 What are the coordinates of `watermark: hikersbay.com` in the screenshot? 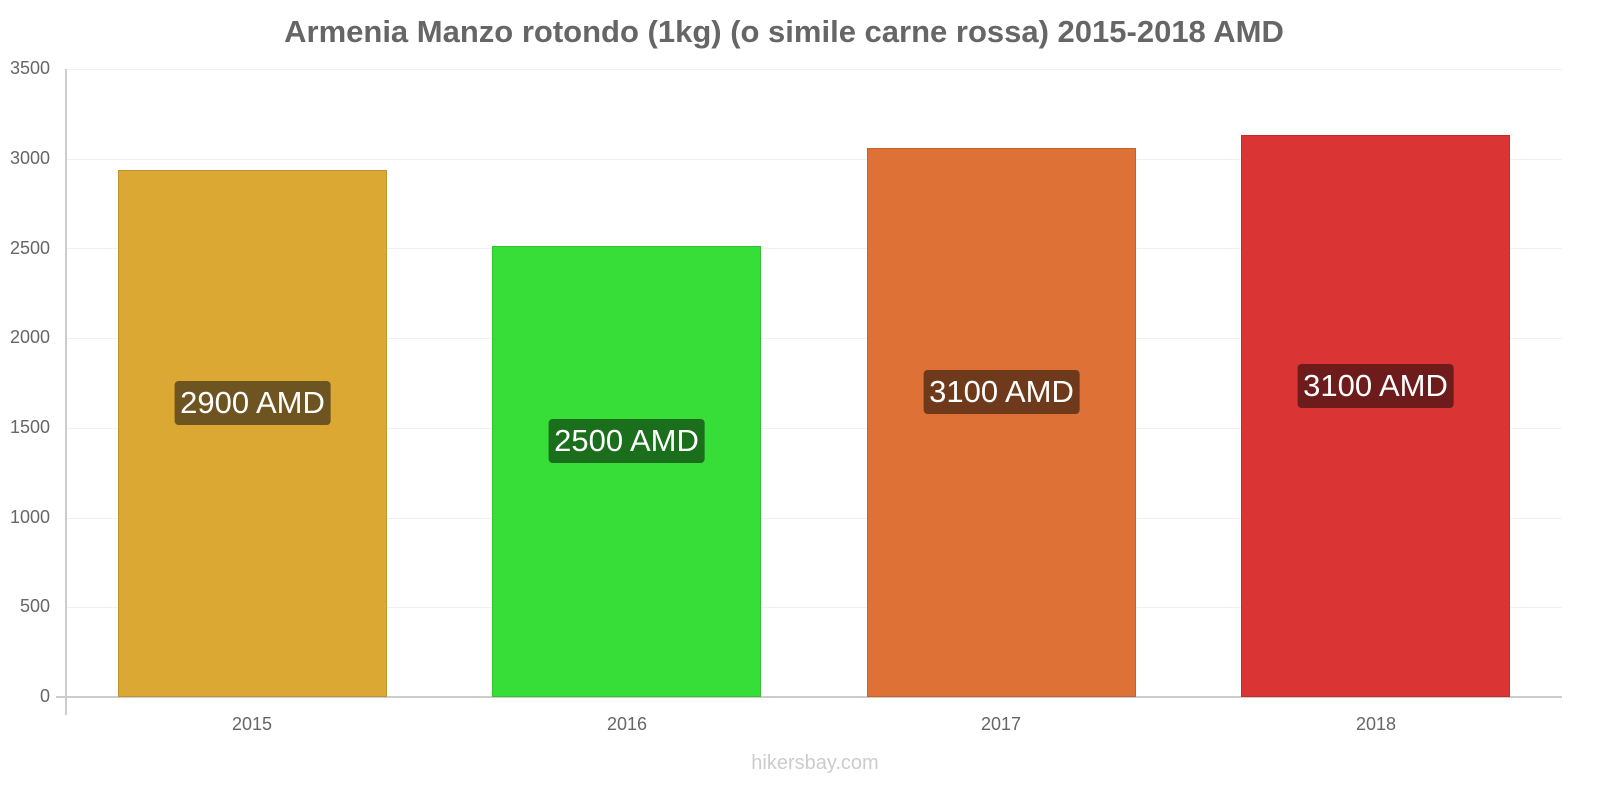 It's located at (815, 763).